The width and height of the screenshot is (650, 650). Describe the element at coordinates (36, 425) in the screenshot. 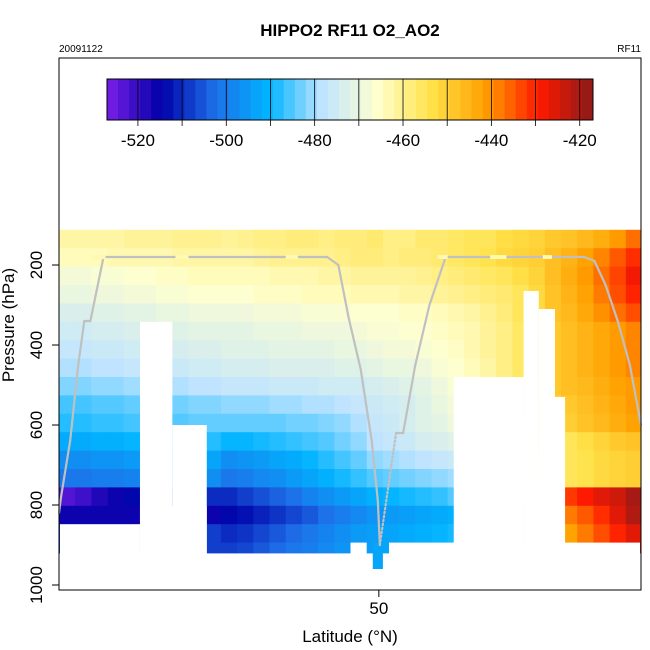

I see `y-tick-label: 600` at that location.